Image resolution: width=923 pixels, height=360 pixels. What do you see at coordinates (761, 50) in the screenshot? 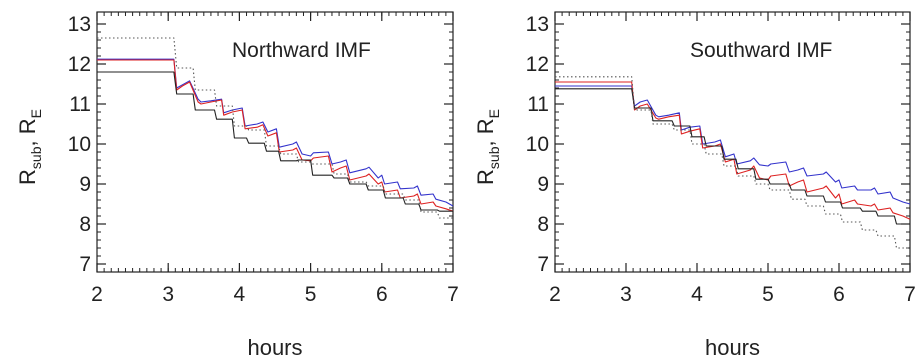
I see `chart-title: Southward IMF` at bounding box center [761, 50].